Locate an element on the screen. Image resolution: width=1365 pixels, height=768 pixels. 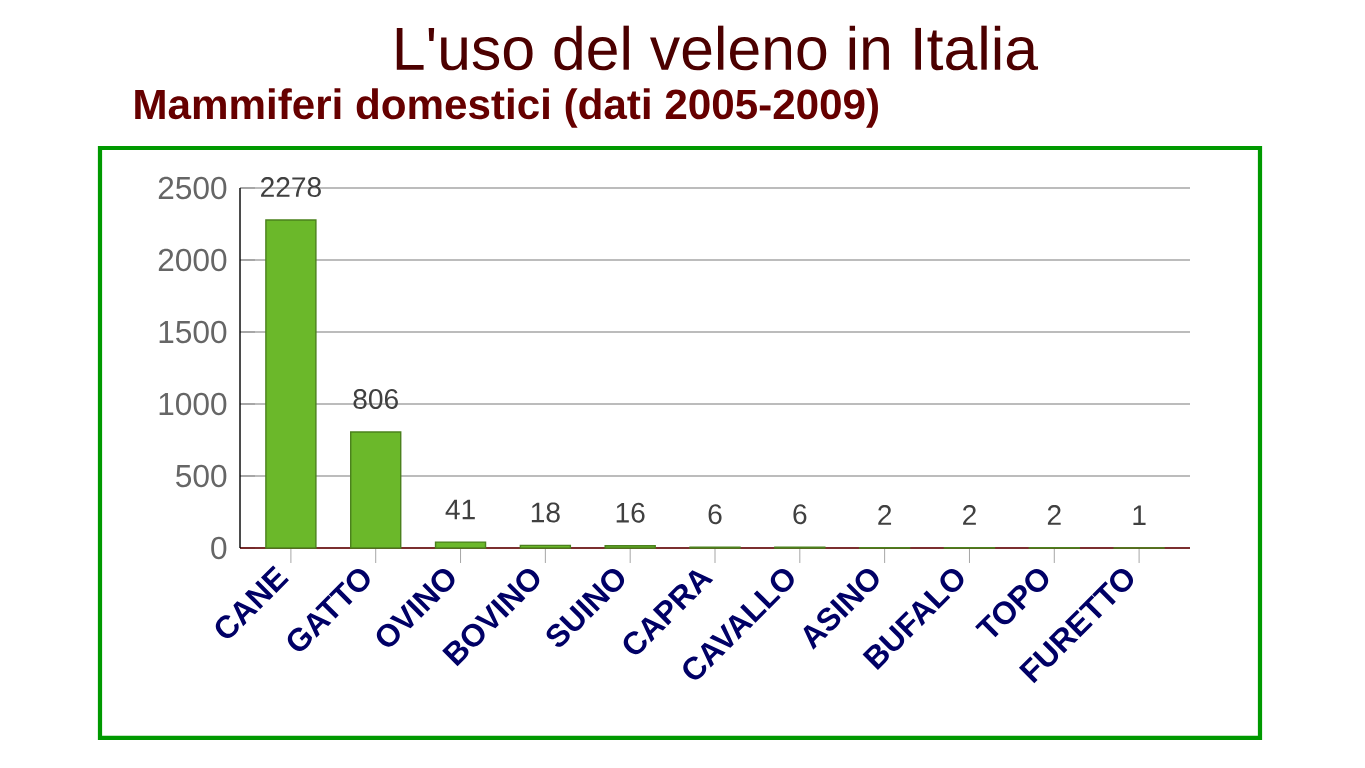
data-label: 41 is located at coordinates (460, 509).